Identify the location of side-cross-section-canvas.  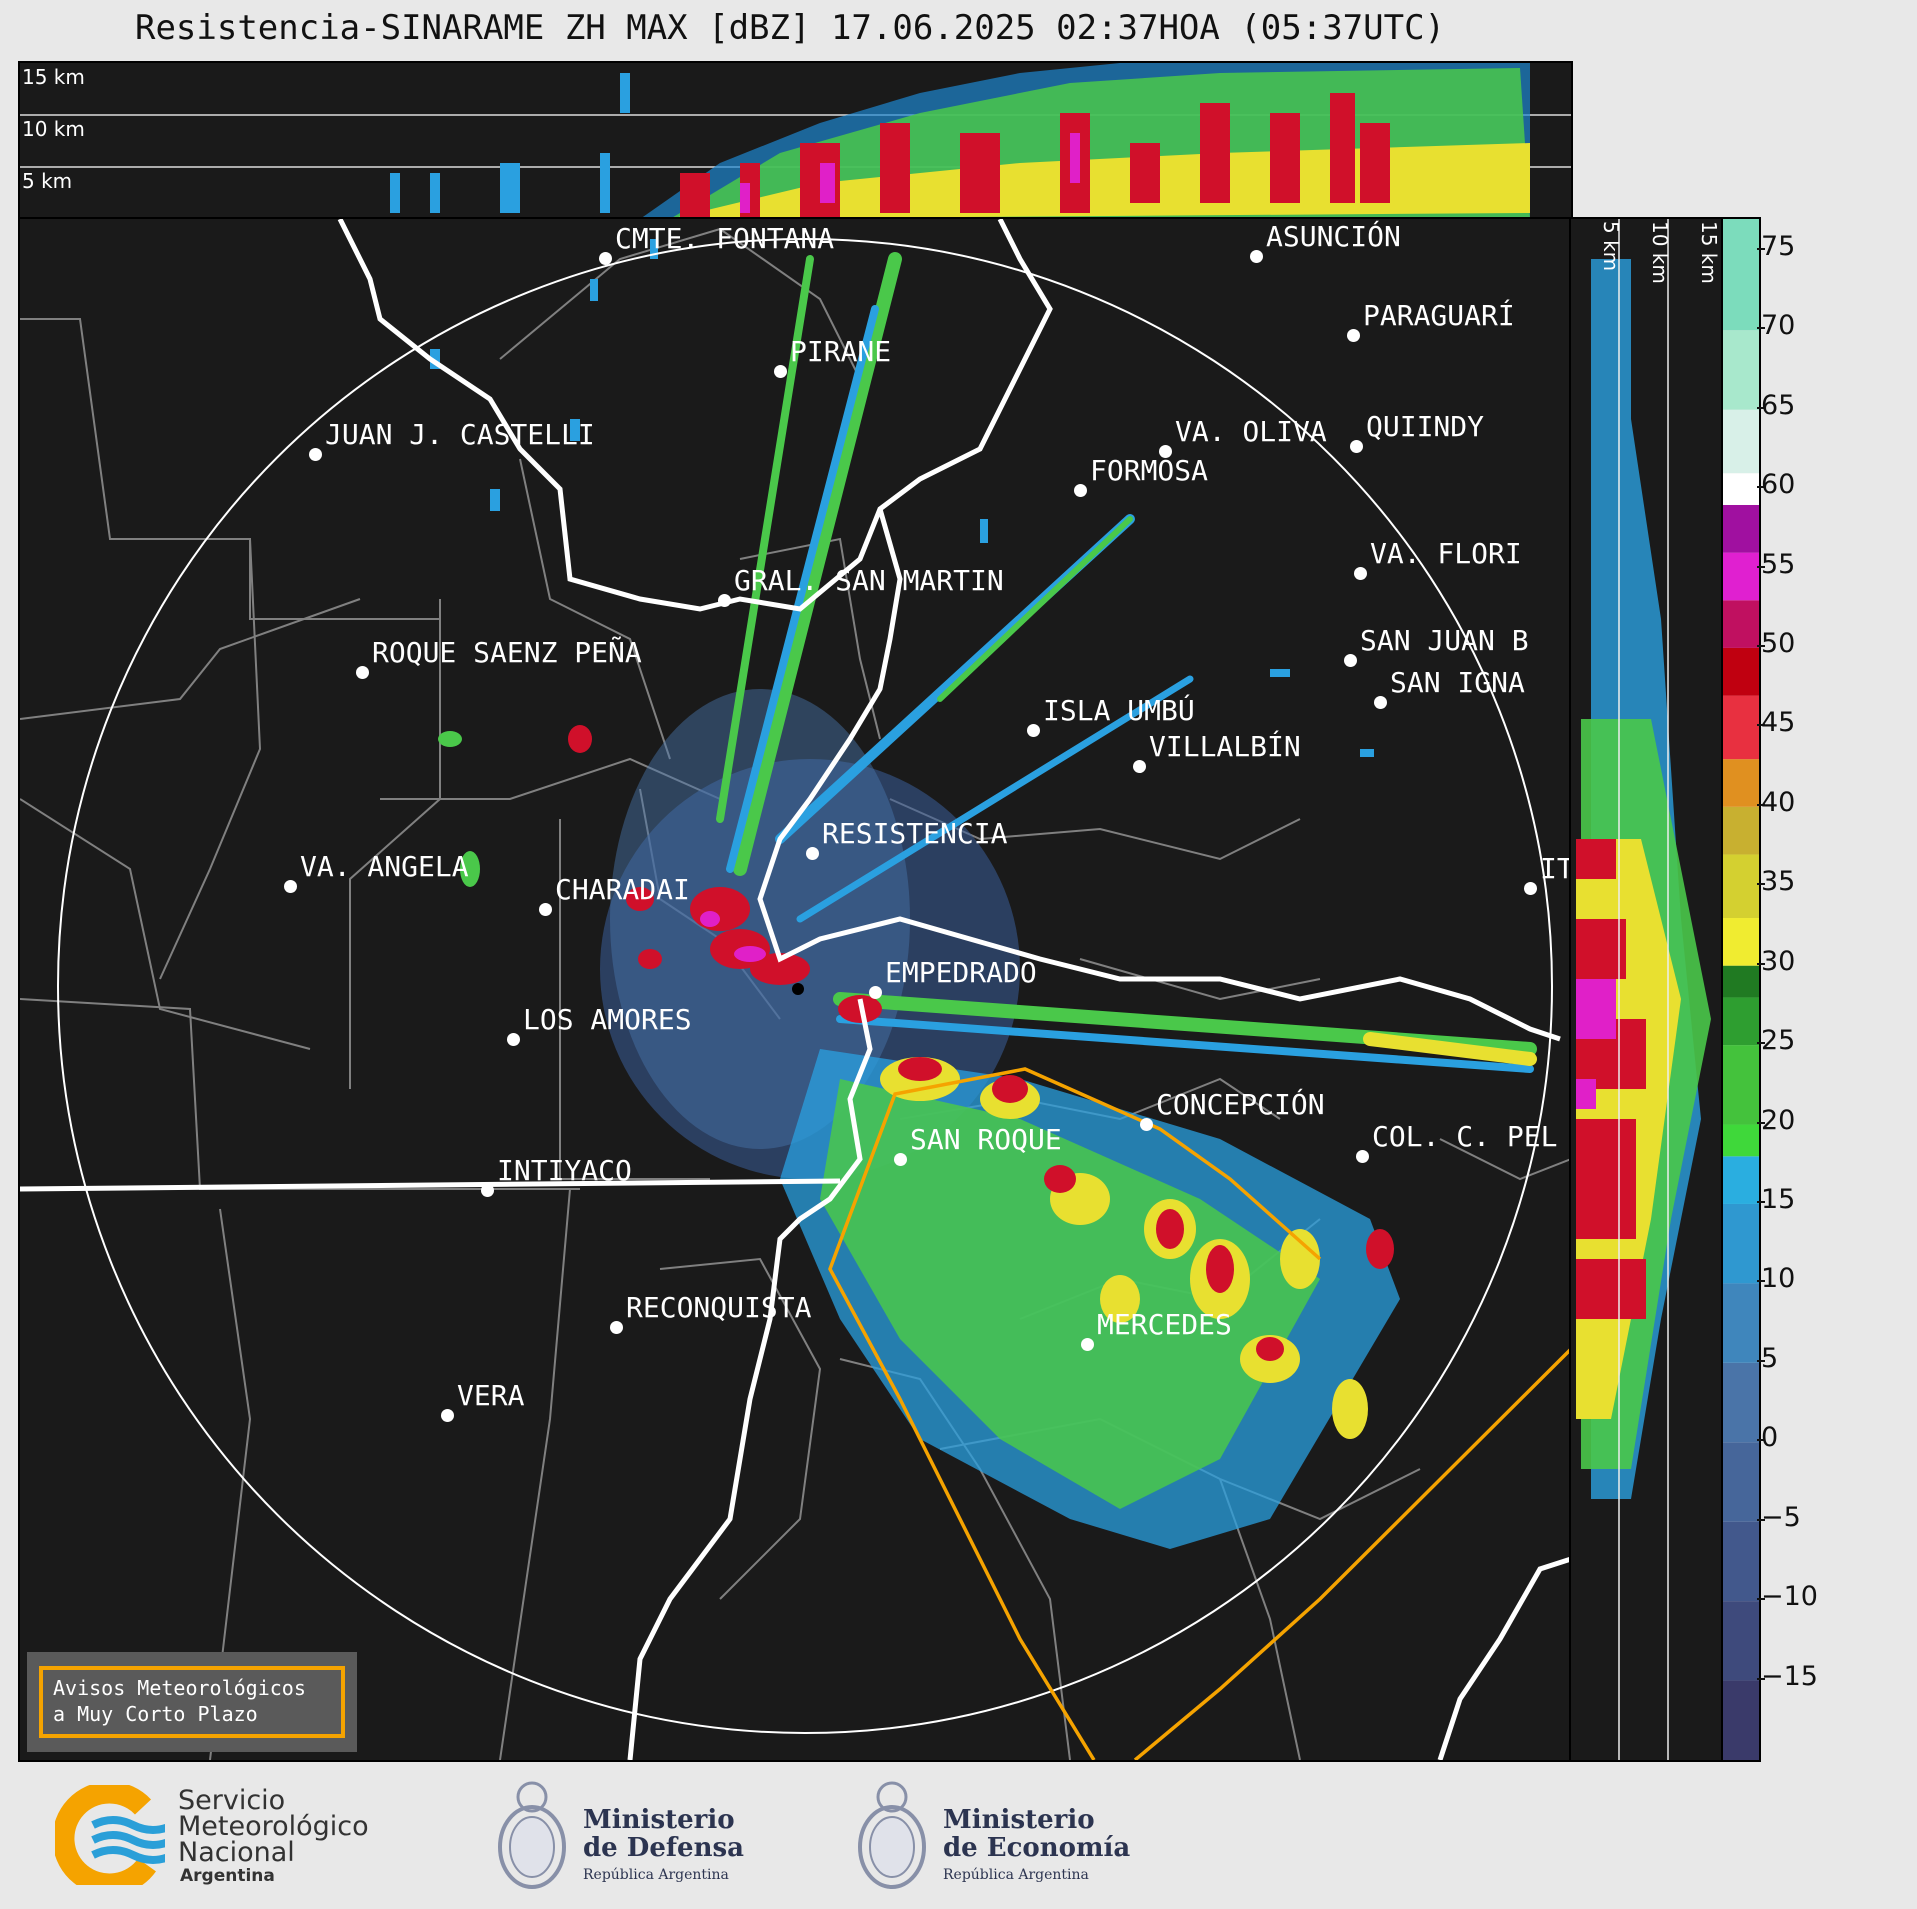
(1643, 989).